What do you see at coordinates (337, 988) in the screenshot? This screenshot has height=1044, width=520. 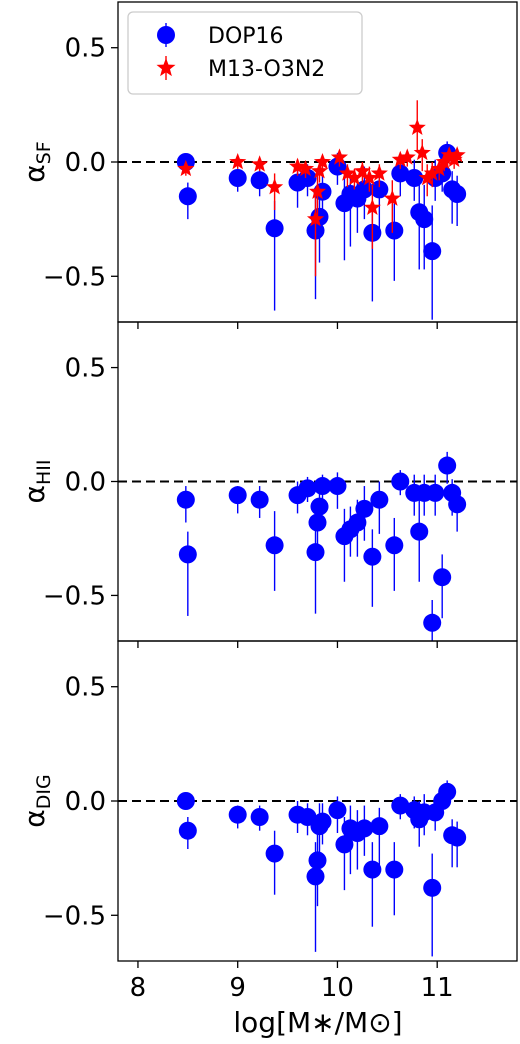 I see `x-tick-label: 10` at bounding box center [337, 988].